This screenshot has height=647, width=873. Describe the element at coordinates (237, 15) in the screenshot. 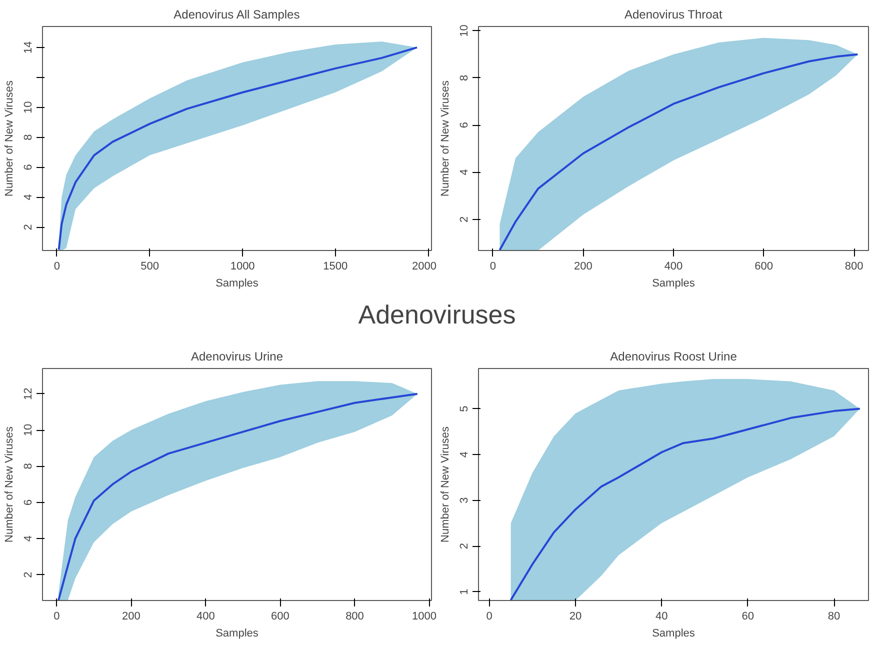

I see `chart-title: Adenovirus All Samples` at that location.